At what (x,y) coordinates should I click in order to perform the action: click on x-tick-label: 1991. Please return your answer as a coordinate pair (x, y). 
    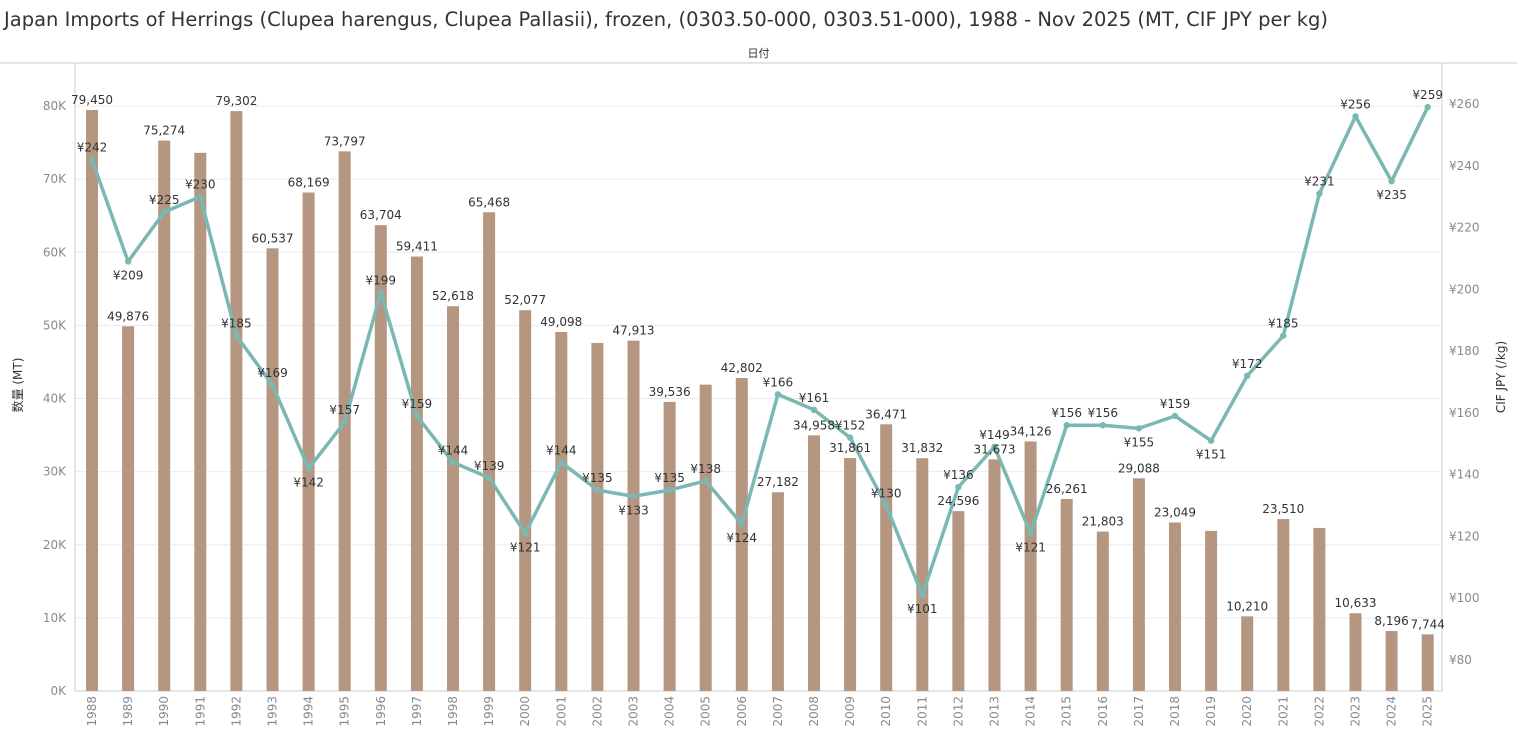
    Looking at the image, I should click on (200, 711).